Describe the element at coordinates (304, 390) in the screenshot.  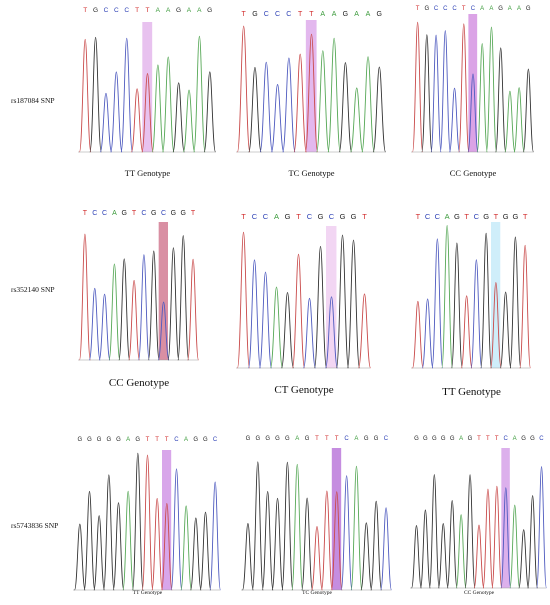
I see `genotype-label: CT Genotype` at that location.